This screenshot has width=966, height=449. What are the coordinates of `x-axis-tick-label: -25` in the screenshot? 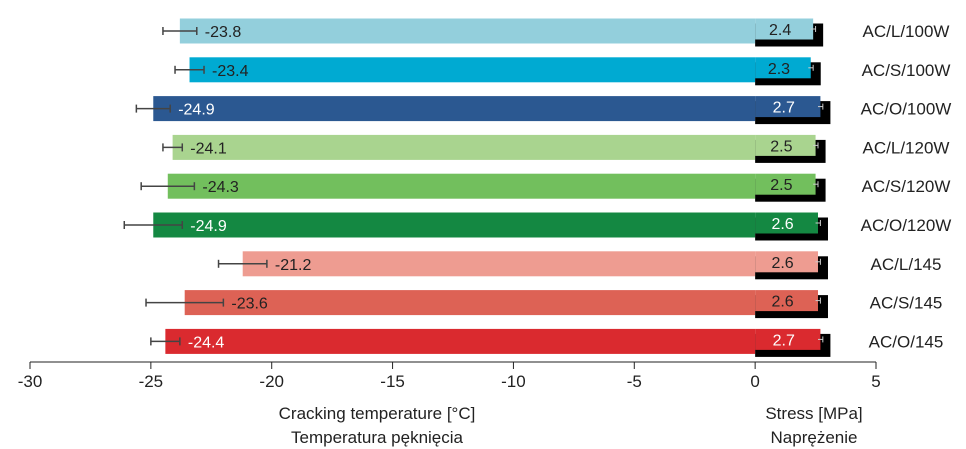 It's located at (151, 381).